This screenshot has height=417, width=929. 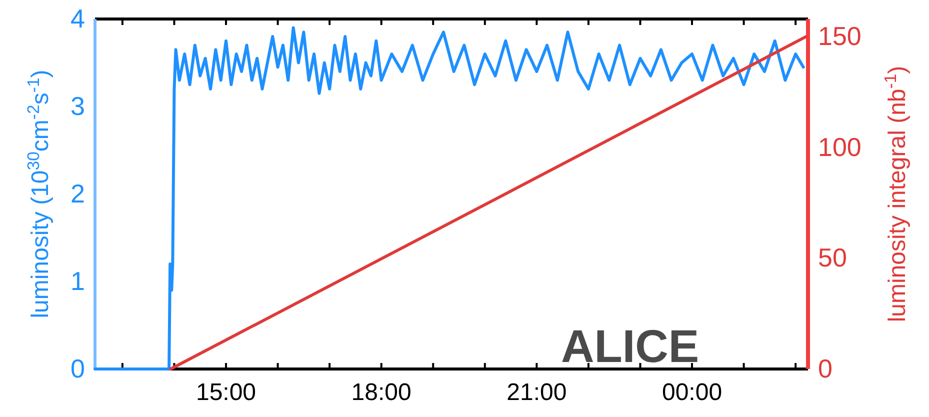 I want to click on y2-tick-label: 150, so click(x=840, y=36).